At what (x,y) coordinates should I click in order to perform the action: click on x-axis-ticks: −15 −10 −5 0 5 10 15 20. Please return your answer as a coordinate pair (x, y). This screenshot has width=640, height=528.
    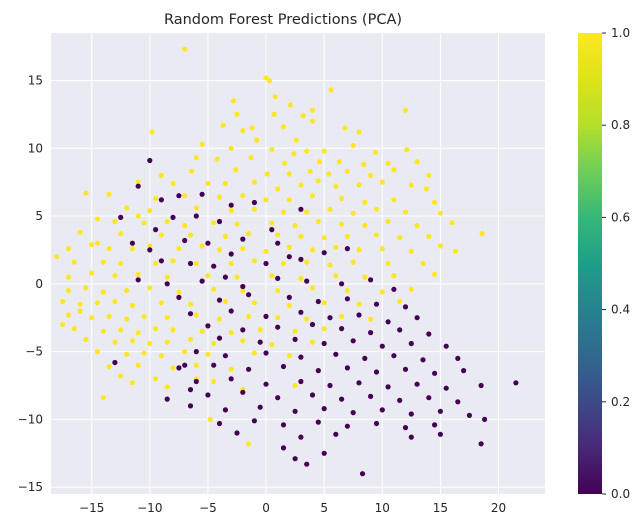
    Looking at the image, I should click on (292, 508).